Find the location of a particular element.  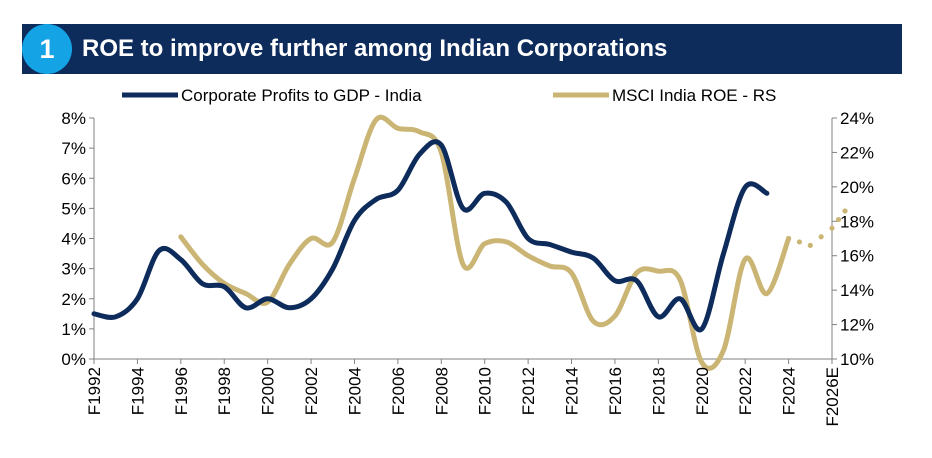

x-tick-label: F2012 is located at coordinates (528, 391).